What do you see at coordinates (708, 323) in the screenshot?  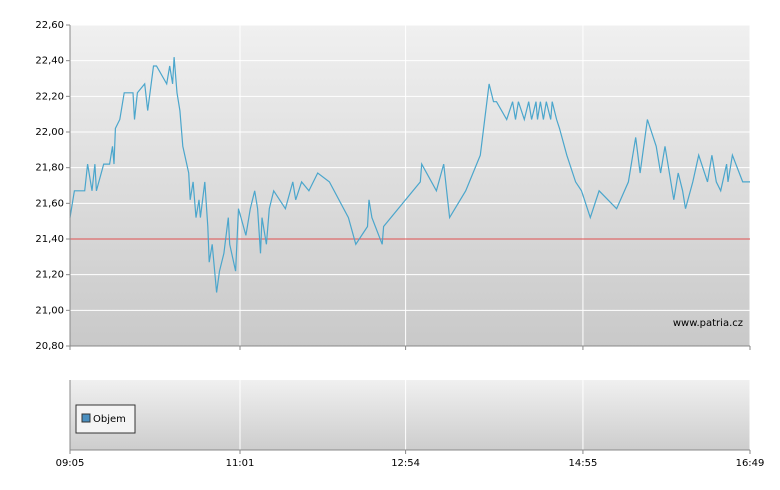 I see `watermark: www.patria.cz` at bounding box center [708, 323].